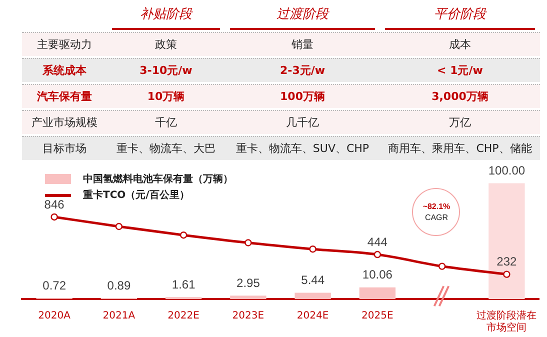 The image size is (547, 337). I want to click on category-label: 过渡阶段, so click(302, 17).